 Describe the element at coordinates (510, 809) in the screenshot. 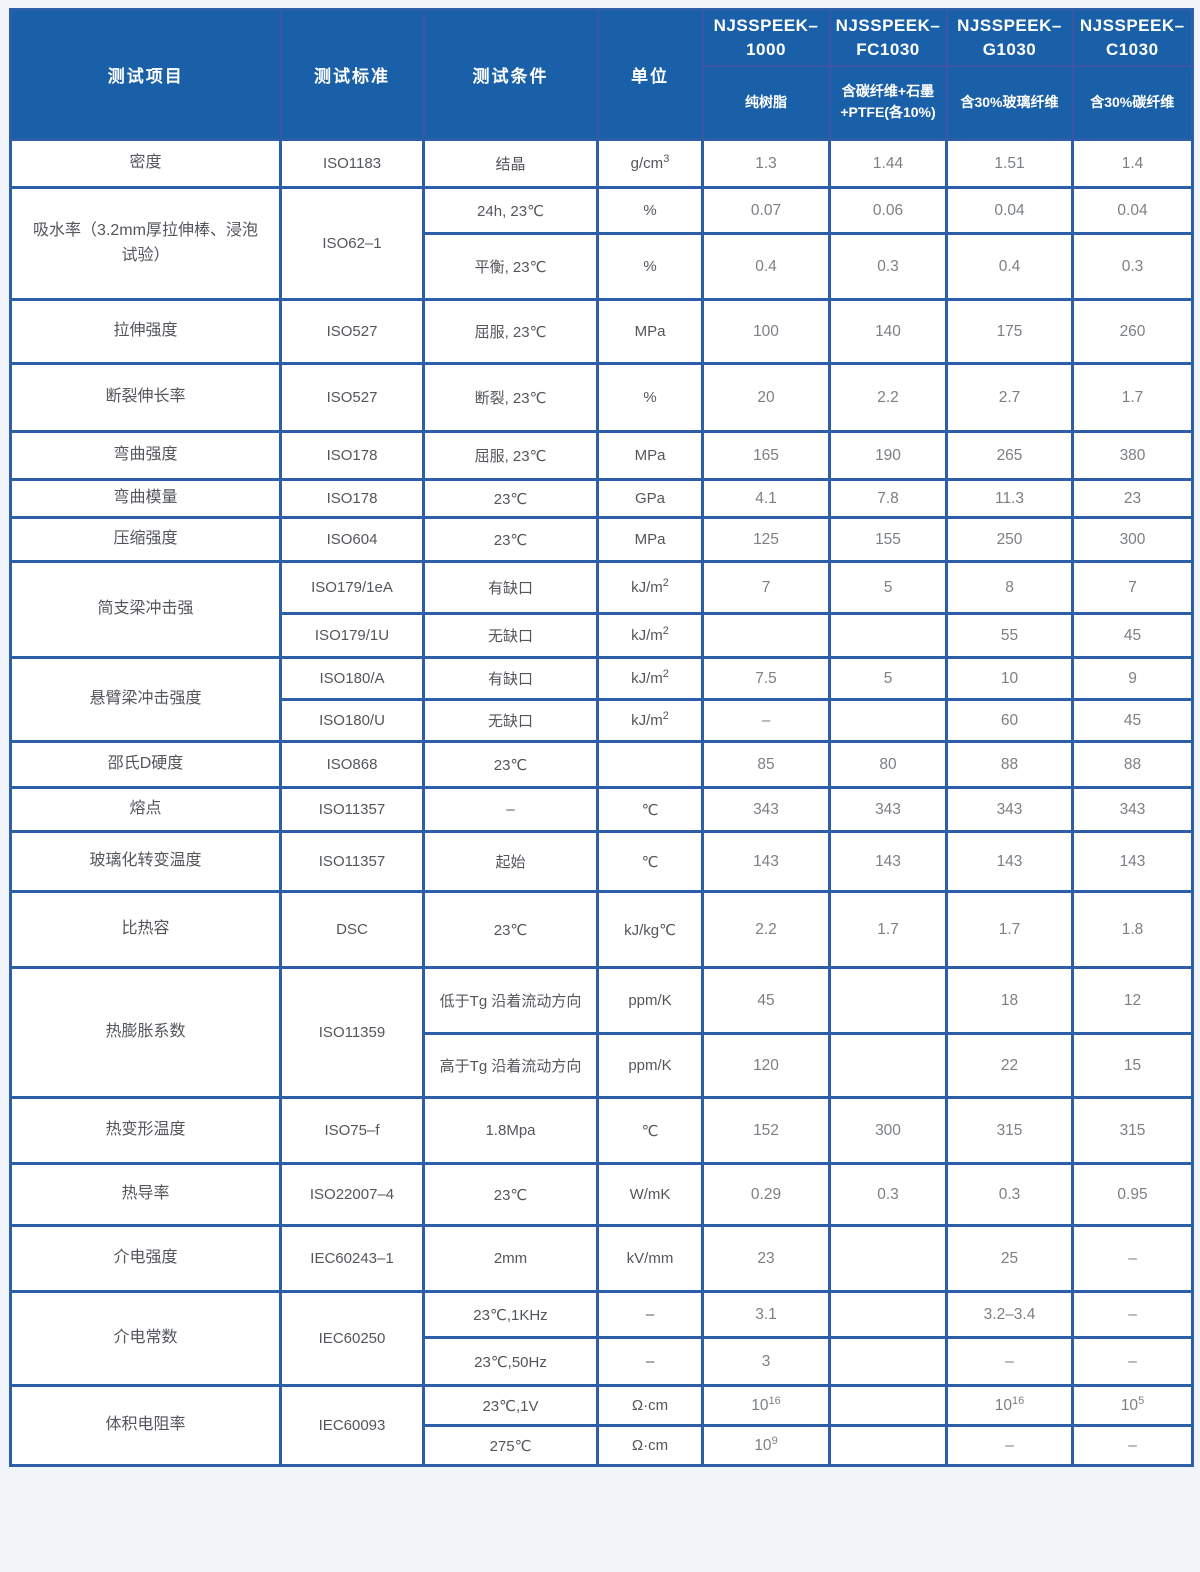

I see `condition-cell: –` at that location.